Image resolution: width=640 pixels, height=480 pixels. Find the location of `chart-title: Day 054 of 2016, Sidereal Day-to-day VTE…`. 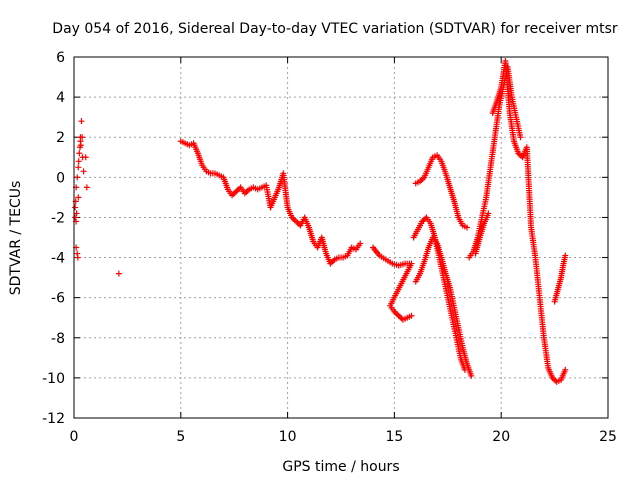

chart-title: Day 054 of 2016, Sidereal Day-to-day VTE… is located at coordinates (335, 29).